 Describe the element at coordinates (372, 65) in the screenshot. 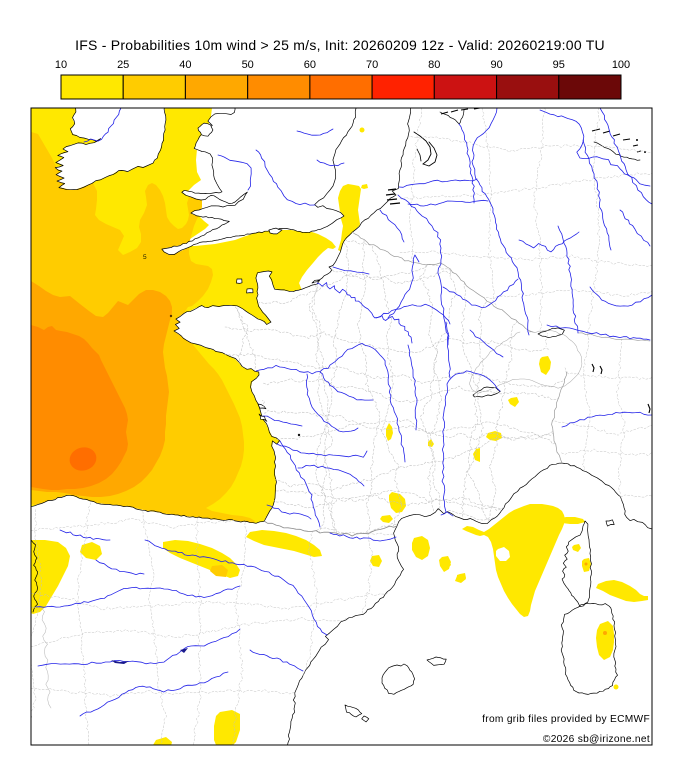

I see `svg-text: 70` at that location.